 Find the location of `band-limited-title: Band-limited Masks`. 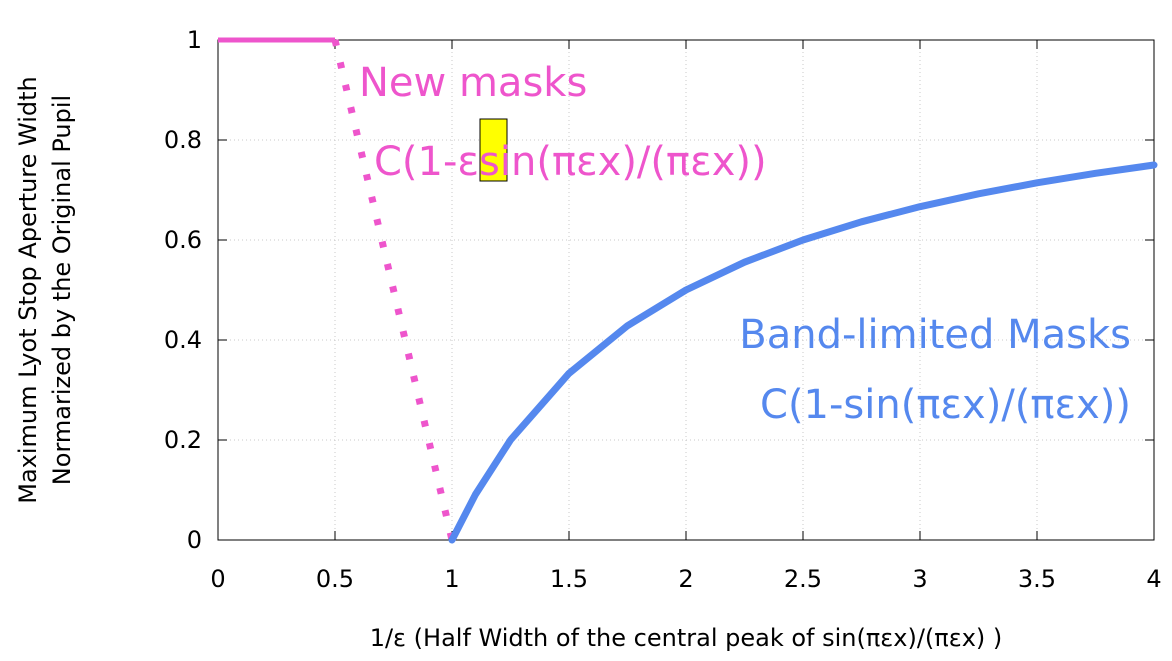

band-limited-title: Band-limited Masks is located at coordinates (935, 335).